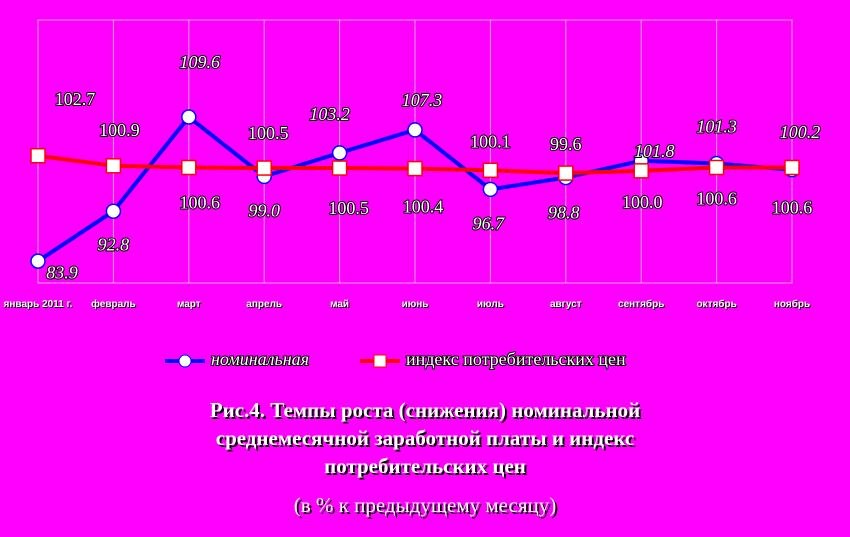 This screenshot has height=537, width=850. What do you see at coordinates (792, 304) in the screenshot?
I see `x-tick-label: ноябрь` at bounding box center [792, 304].